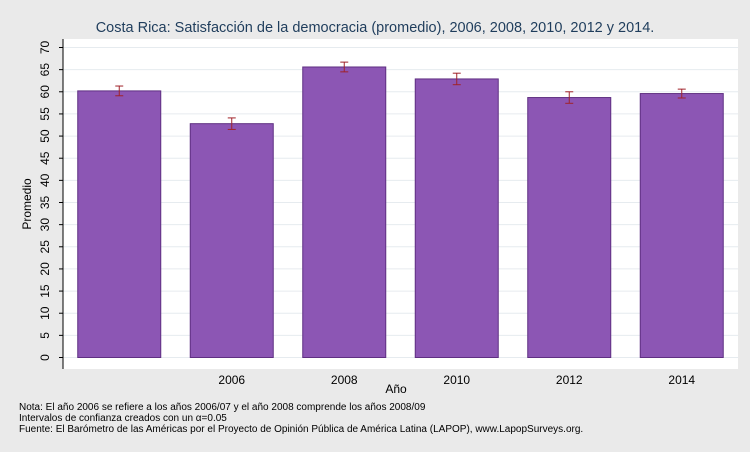 The width and height of the screenshot is (750, 452). Describe the element at coordinates (45, 136) in the screenshot. I see `y-tick-label: 50` at that location.